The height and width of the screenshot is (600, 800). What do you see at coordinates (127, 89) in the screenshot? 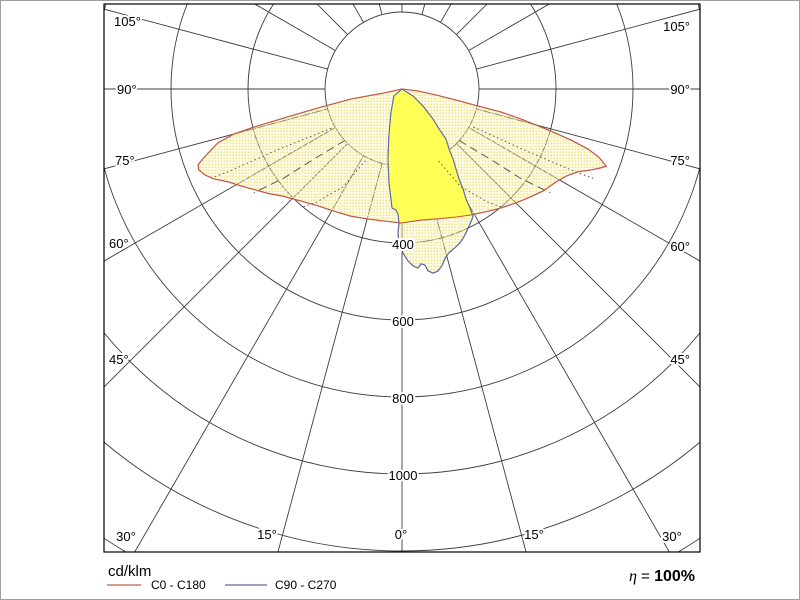
I see `angle-label-left-90: 90°` at bounding box center [127, 89].